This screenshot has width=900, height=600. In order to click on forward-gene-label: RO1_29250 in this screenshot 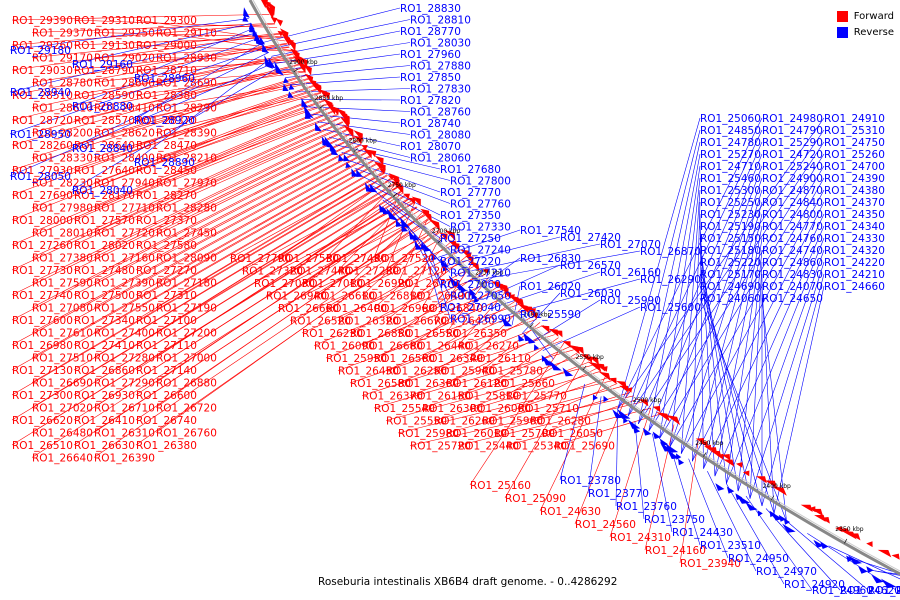, I will do `click(124, 34)`.